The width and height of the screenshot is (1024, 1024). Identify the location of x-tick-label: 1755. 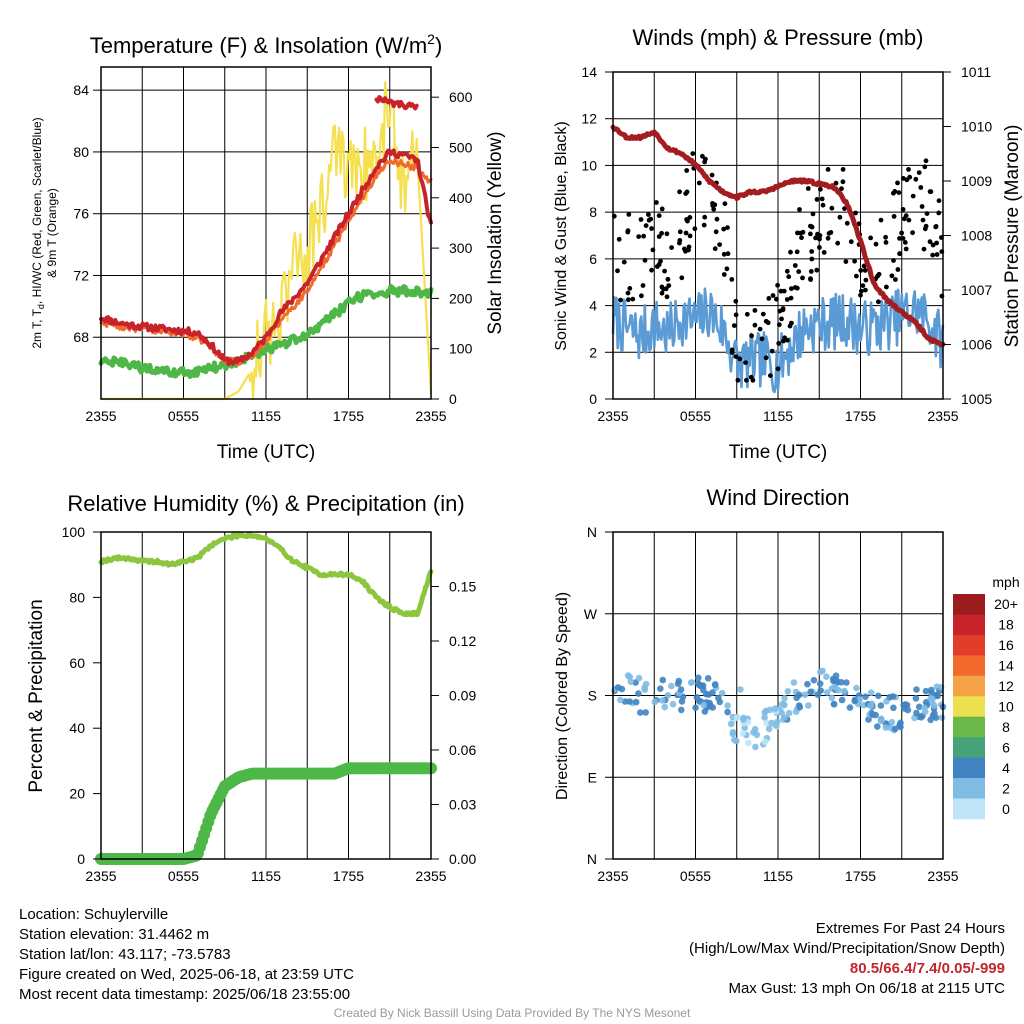
(860, 876).